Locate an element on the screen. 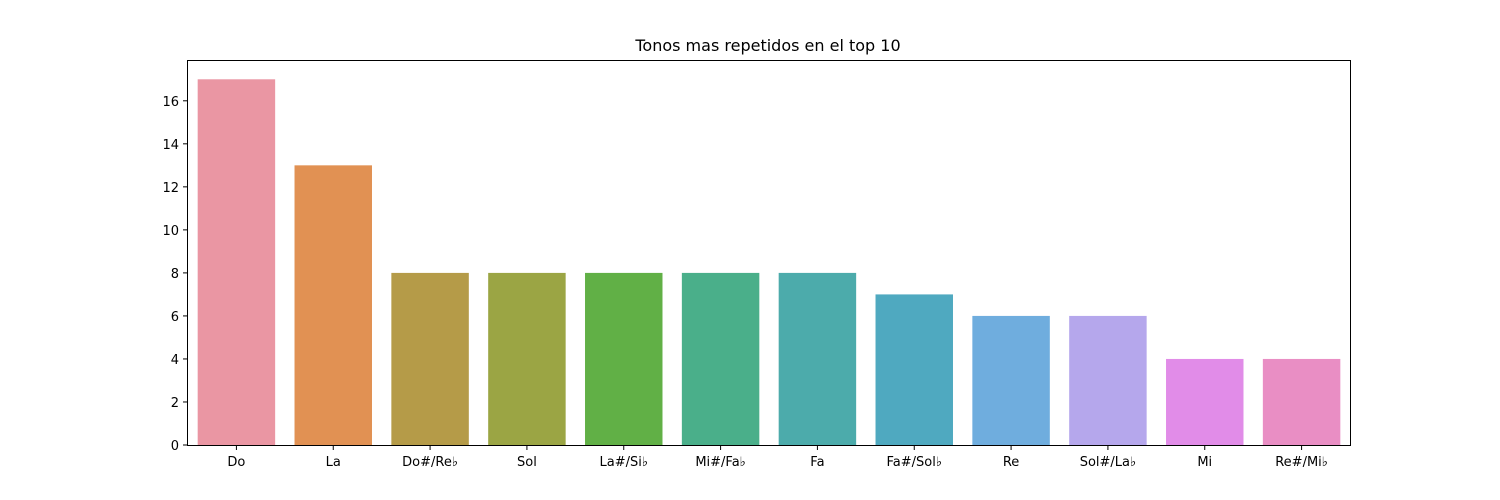  x-tick-label: Fa is located at coordinates (817, 462).